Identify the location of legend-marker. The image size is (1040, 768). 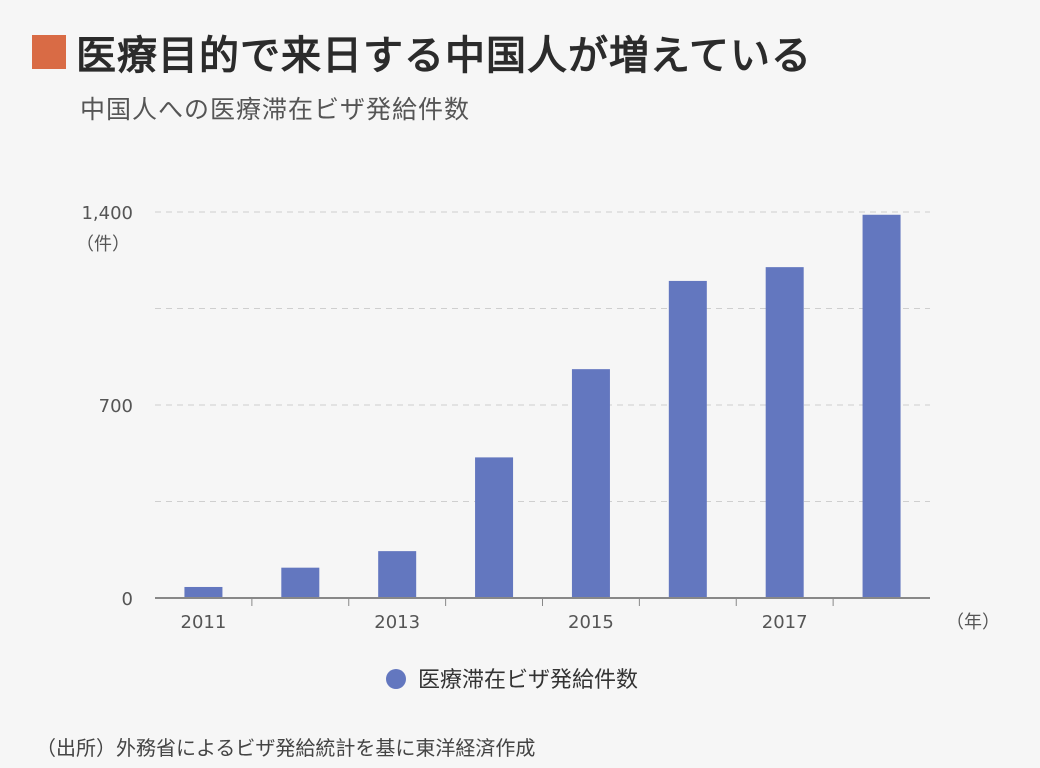
(396, 679).